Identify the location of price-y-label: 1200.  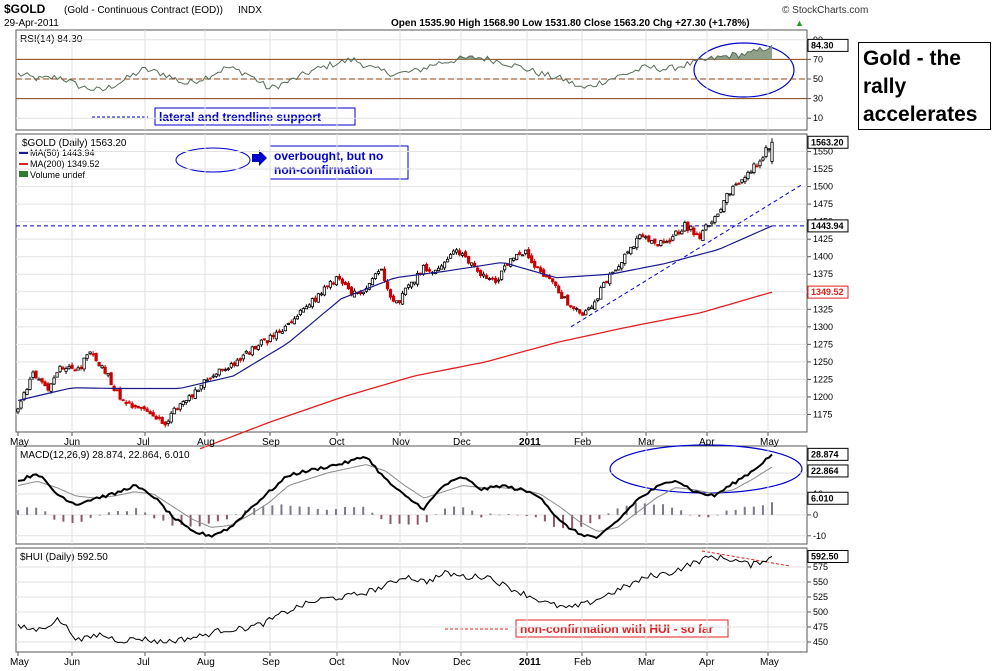
(823, 397).